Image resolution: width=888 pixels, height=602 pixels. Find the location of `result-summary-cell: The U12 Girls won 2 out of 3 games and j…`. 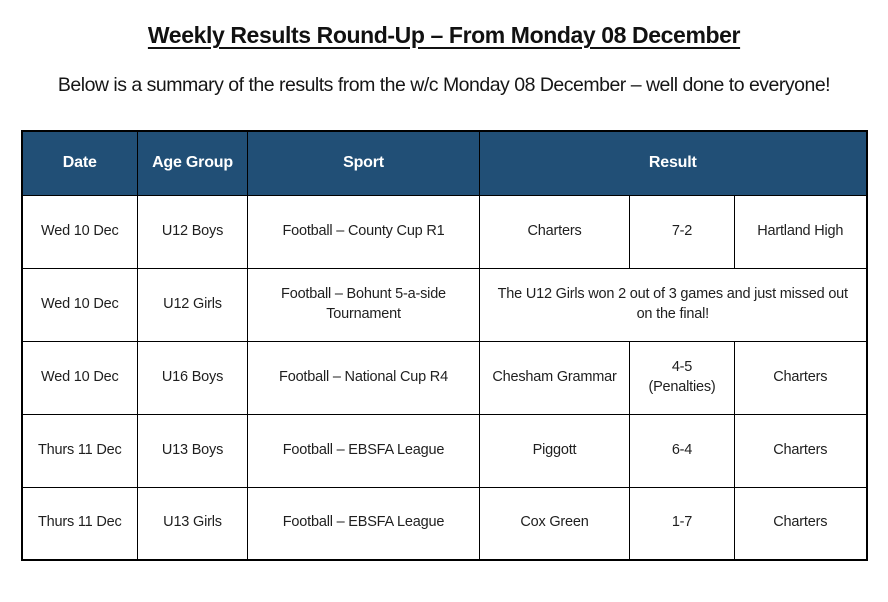

result-summary-cell: The U12 Girls won 2 out of 3 games and j… is located at coordinates (673, 304).